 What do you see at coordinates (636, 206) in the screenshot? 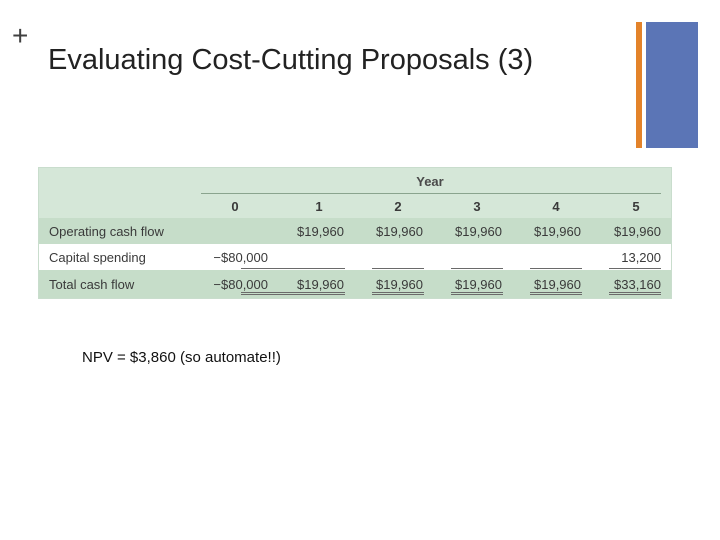
I see `column-header-year-5: 5` at bounding box center [636, 206].